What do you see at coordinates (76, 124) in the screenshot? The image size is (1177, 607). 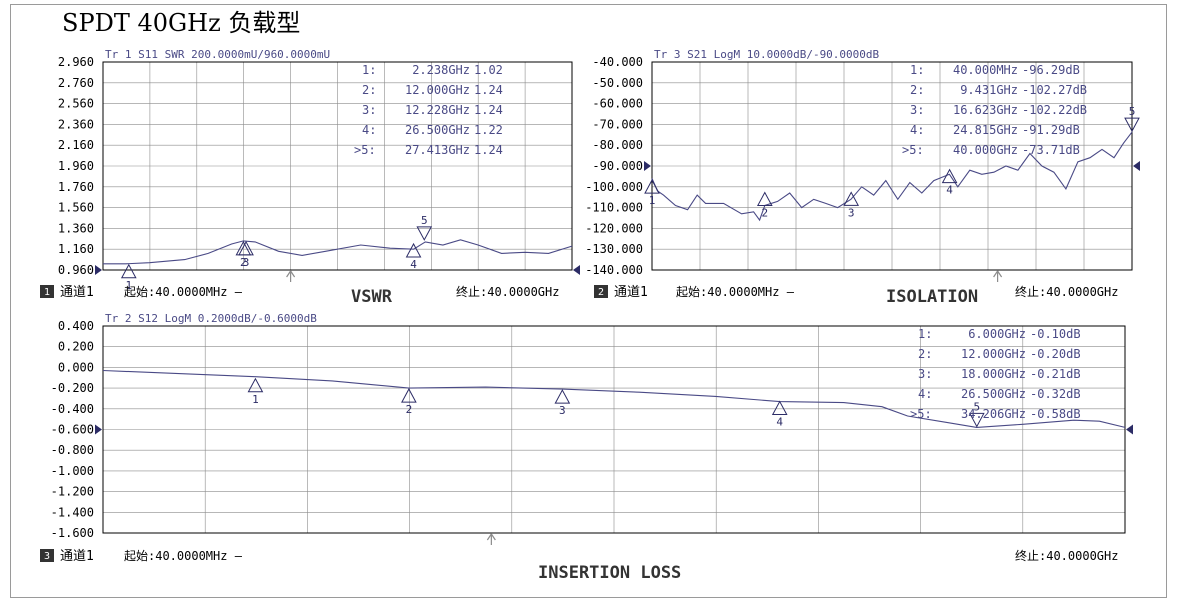 I see `y-tick-label: 2.360` at bounding box center [76, 124].